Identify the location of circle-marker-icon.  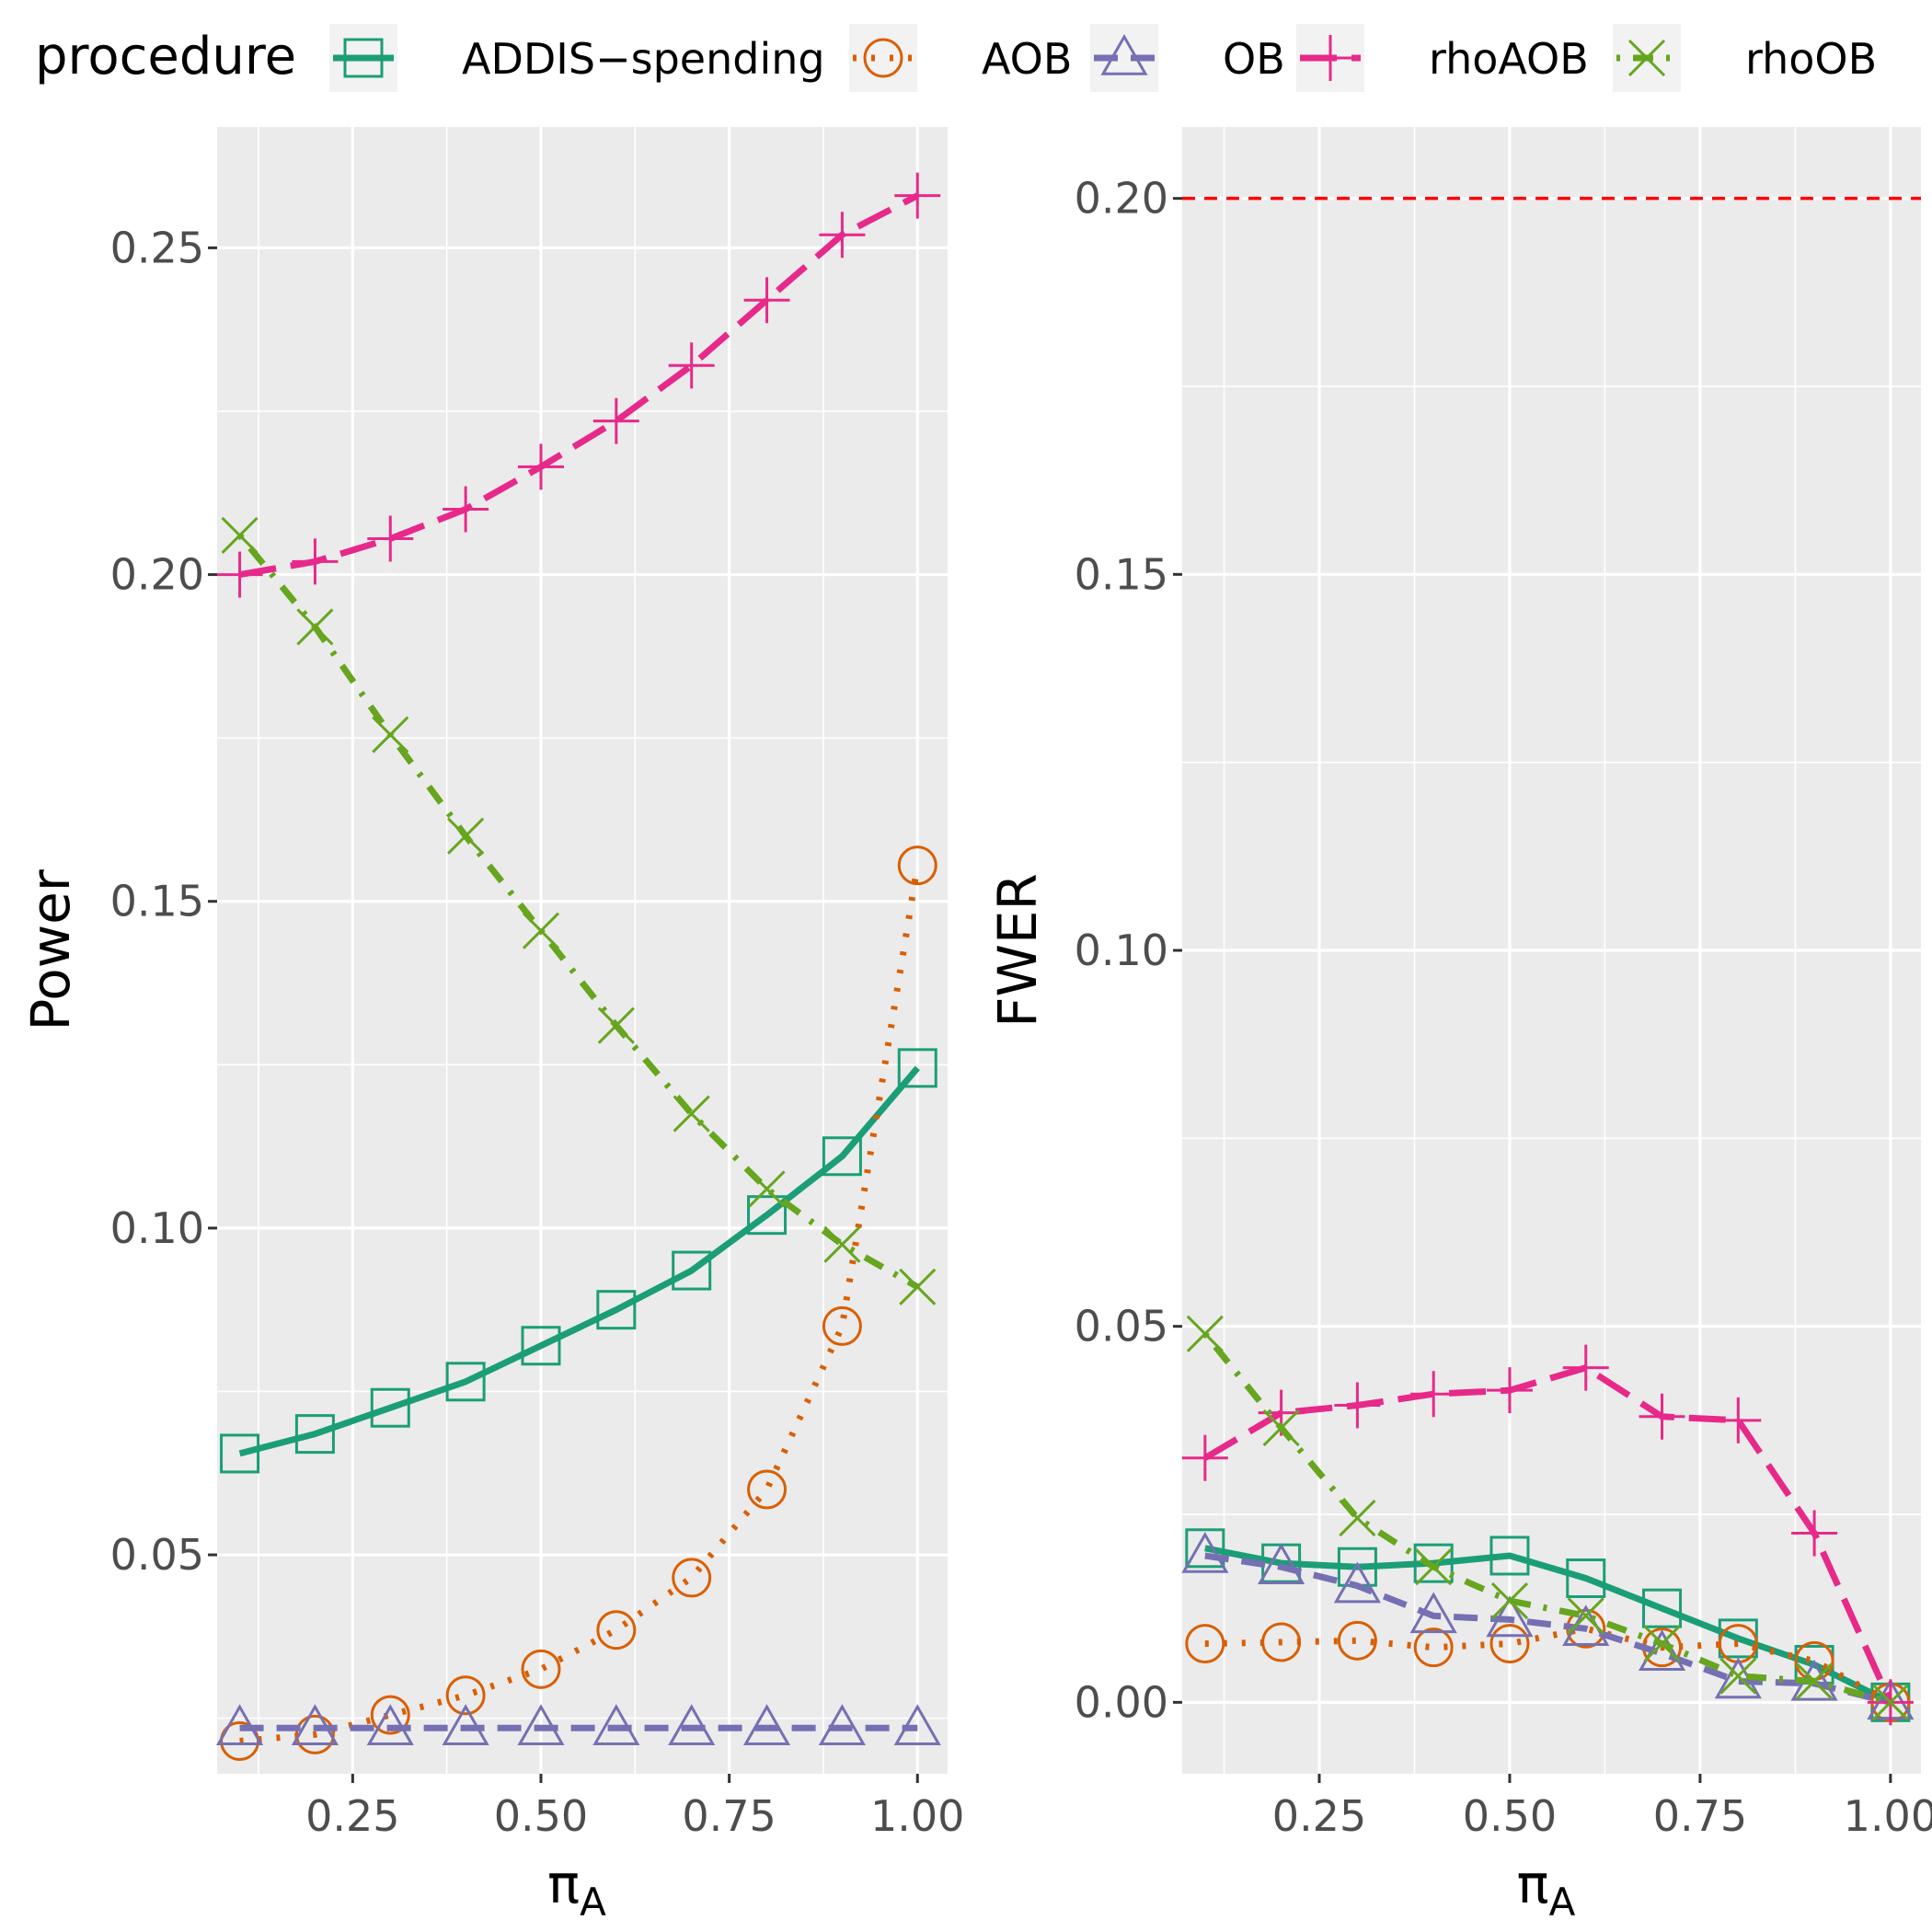
(883, 58).